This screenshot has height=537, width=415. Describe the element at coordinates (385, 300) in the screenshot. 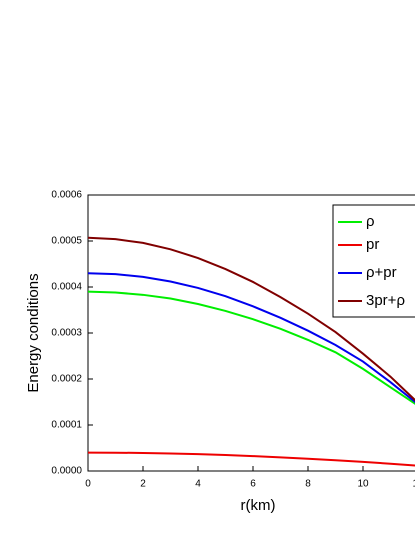

I see `legend-text: 3pr+ρ` at that location.